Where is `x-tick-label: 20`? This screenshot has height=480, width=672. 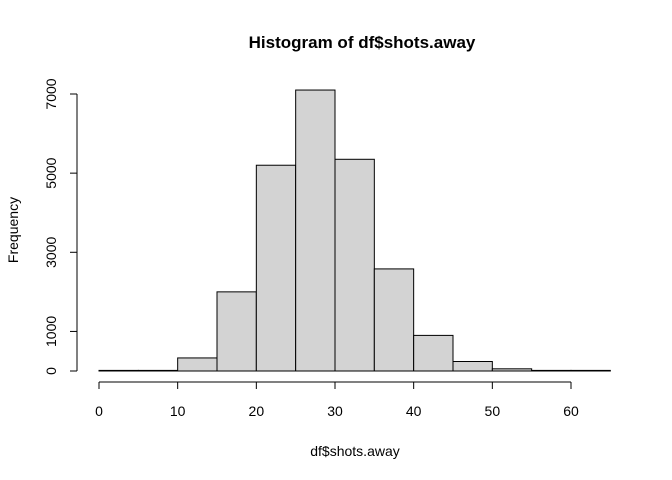
x-tick-label: 20 is located at coordinates (257, 411).